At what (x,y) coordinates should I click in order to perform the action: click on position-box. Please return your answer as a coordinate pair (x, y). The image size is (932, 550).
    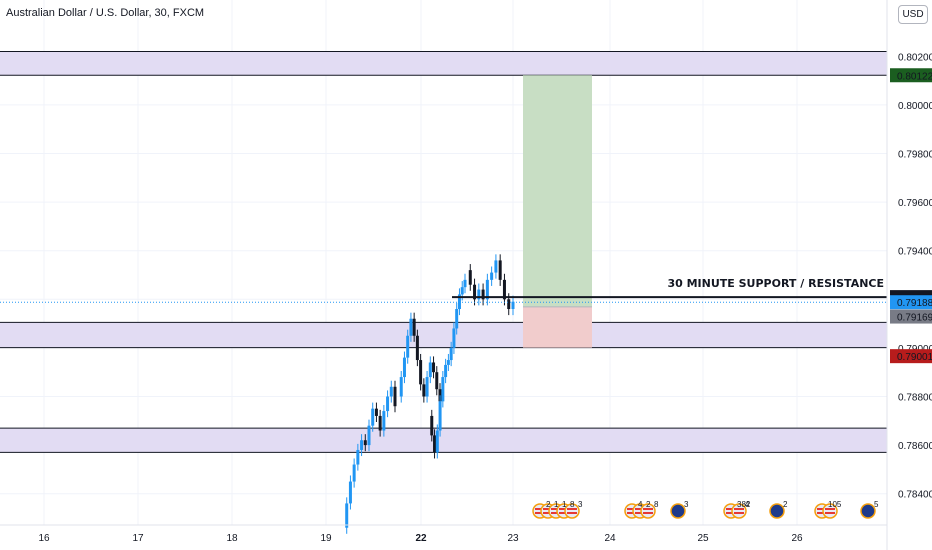
    Looking at the image, I should click on (557, 211).